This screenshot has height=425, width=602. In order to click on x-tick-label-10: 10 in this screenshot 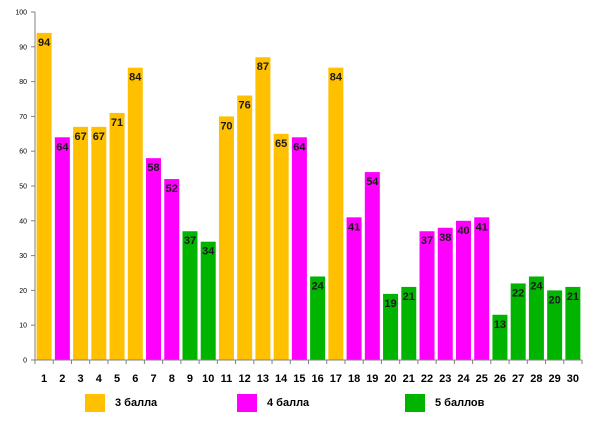, I will do `click(208, 379)`.